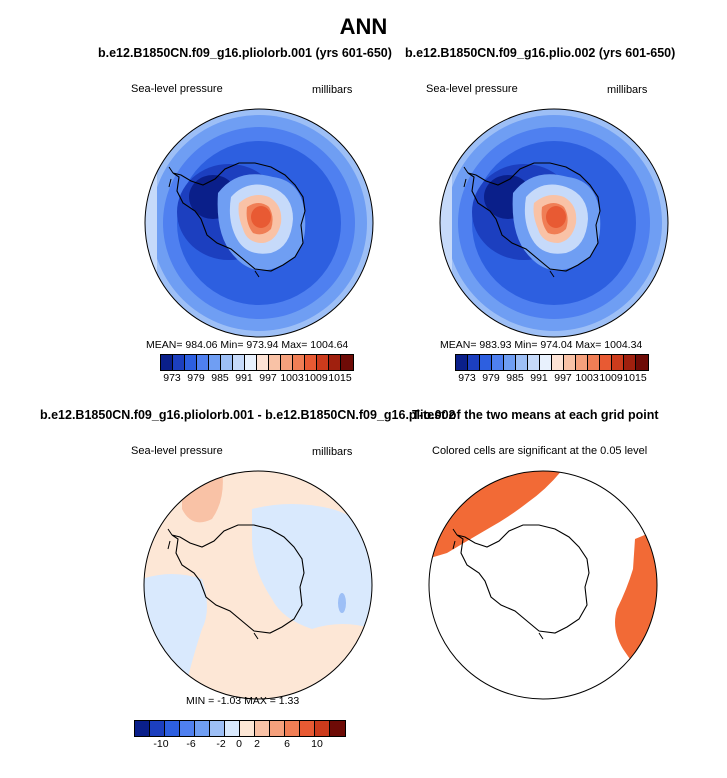  Describe the element at coordinates (177, 89) in the screenshot. I see `panel1-variable: Sea-level pressure` at that location.